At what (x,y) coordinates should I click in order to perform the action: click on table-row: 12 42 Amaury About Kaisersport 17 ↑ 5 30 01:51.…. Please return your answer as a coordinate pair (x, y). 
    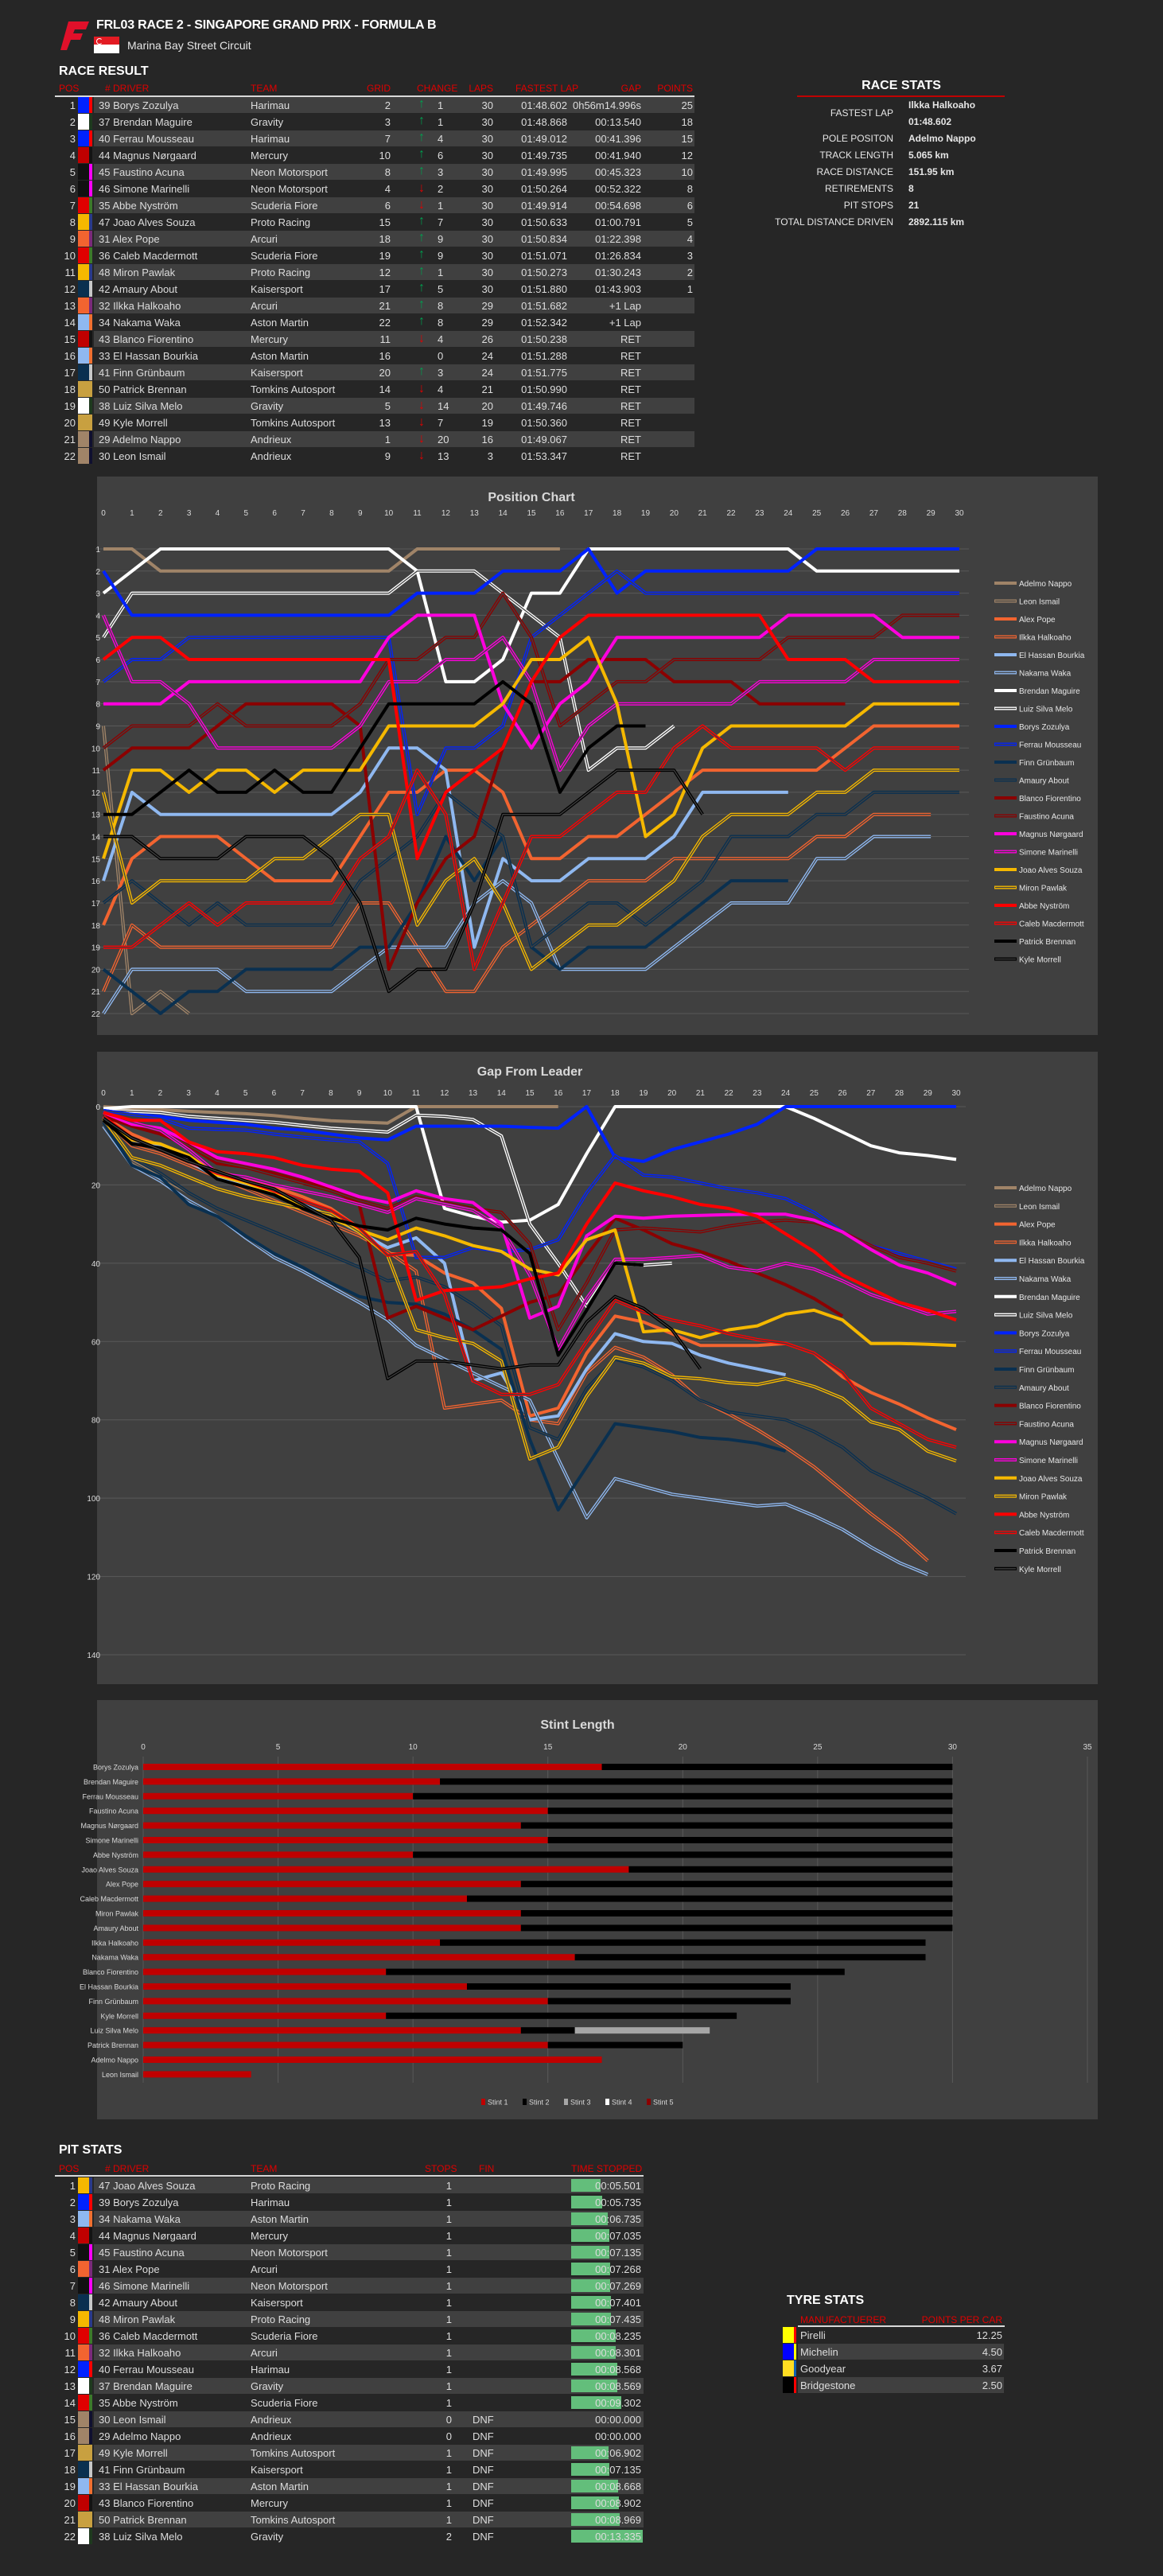
    Looking at the image, I should click on (374, 289).